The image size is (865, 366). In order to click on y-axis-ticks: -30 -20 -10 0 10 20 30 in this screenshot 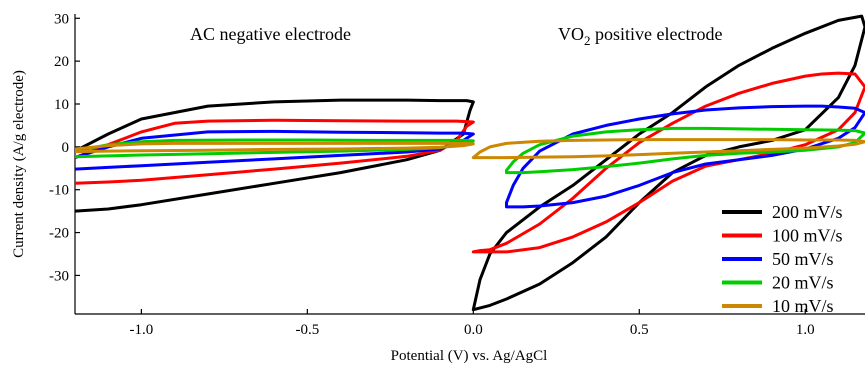, I will do `click(64, 147)`.